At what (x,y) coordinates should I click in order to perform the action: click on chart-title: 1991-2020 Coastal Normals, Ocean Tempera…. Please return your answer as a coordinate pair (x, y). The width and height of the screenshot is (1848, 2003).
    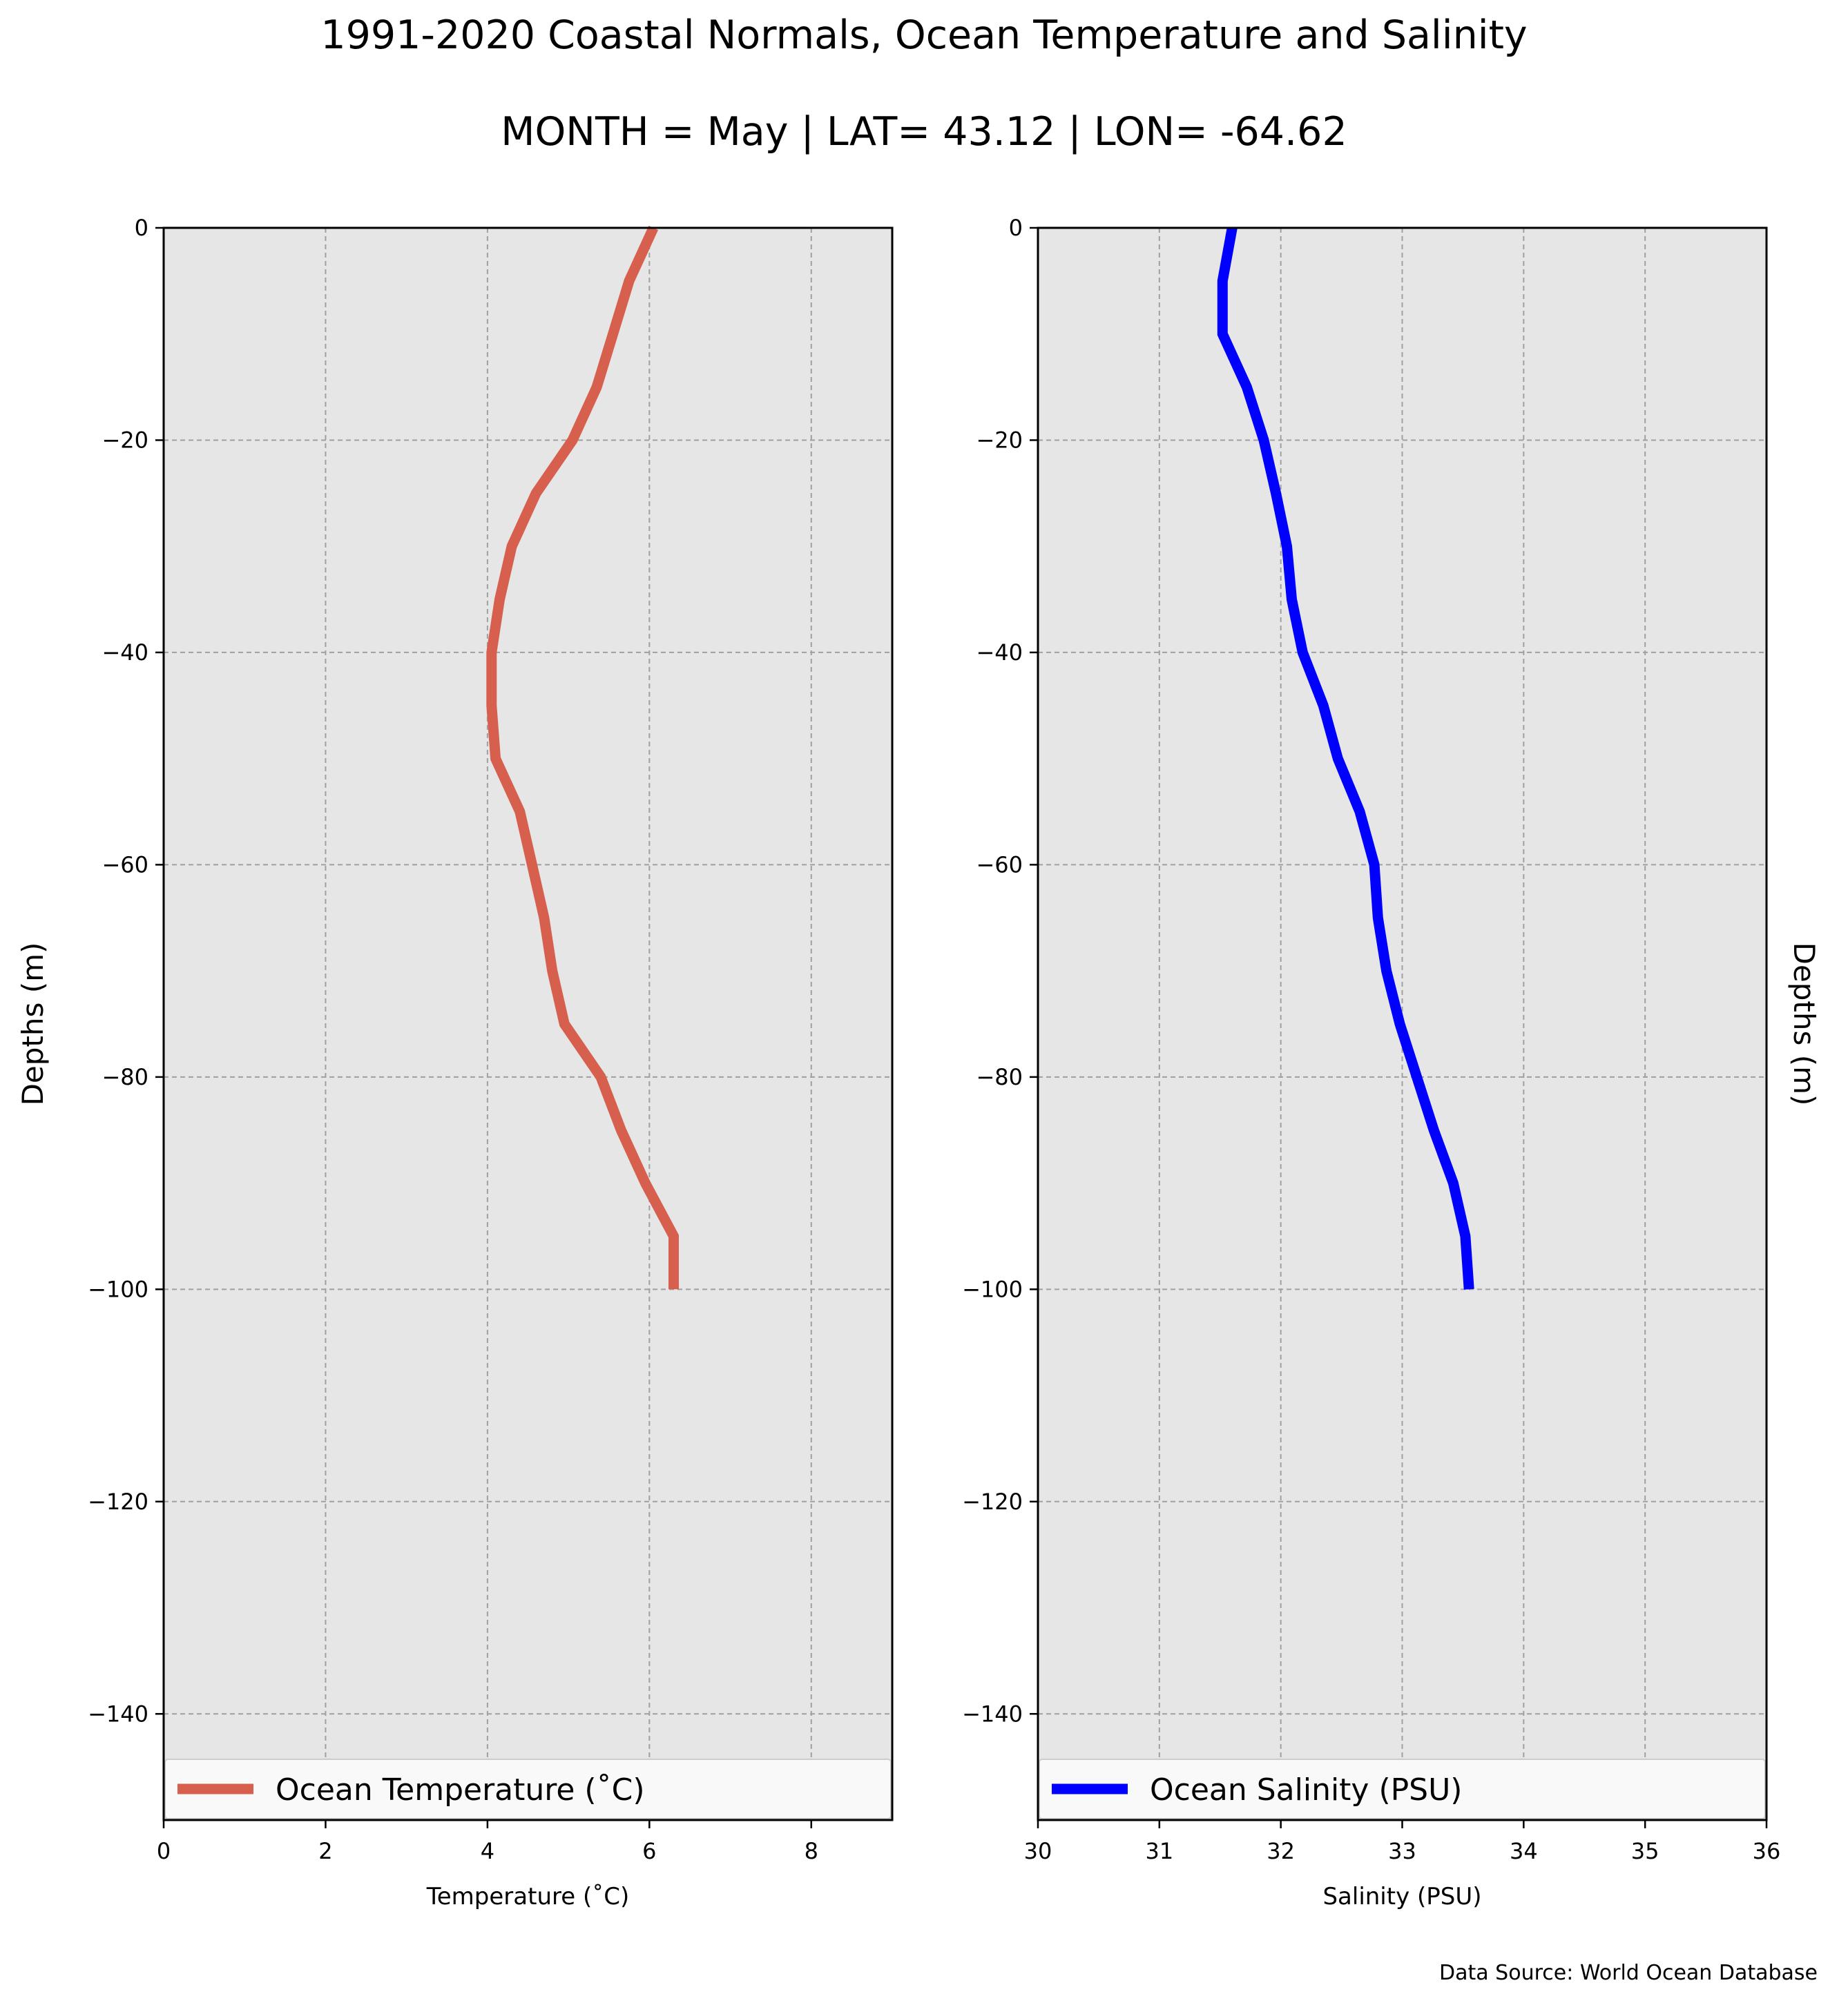
    Looking at the image, I should click on (924, 35).